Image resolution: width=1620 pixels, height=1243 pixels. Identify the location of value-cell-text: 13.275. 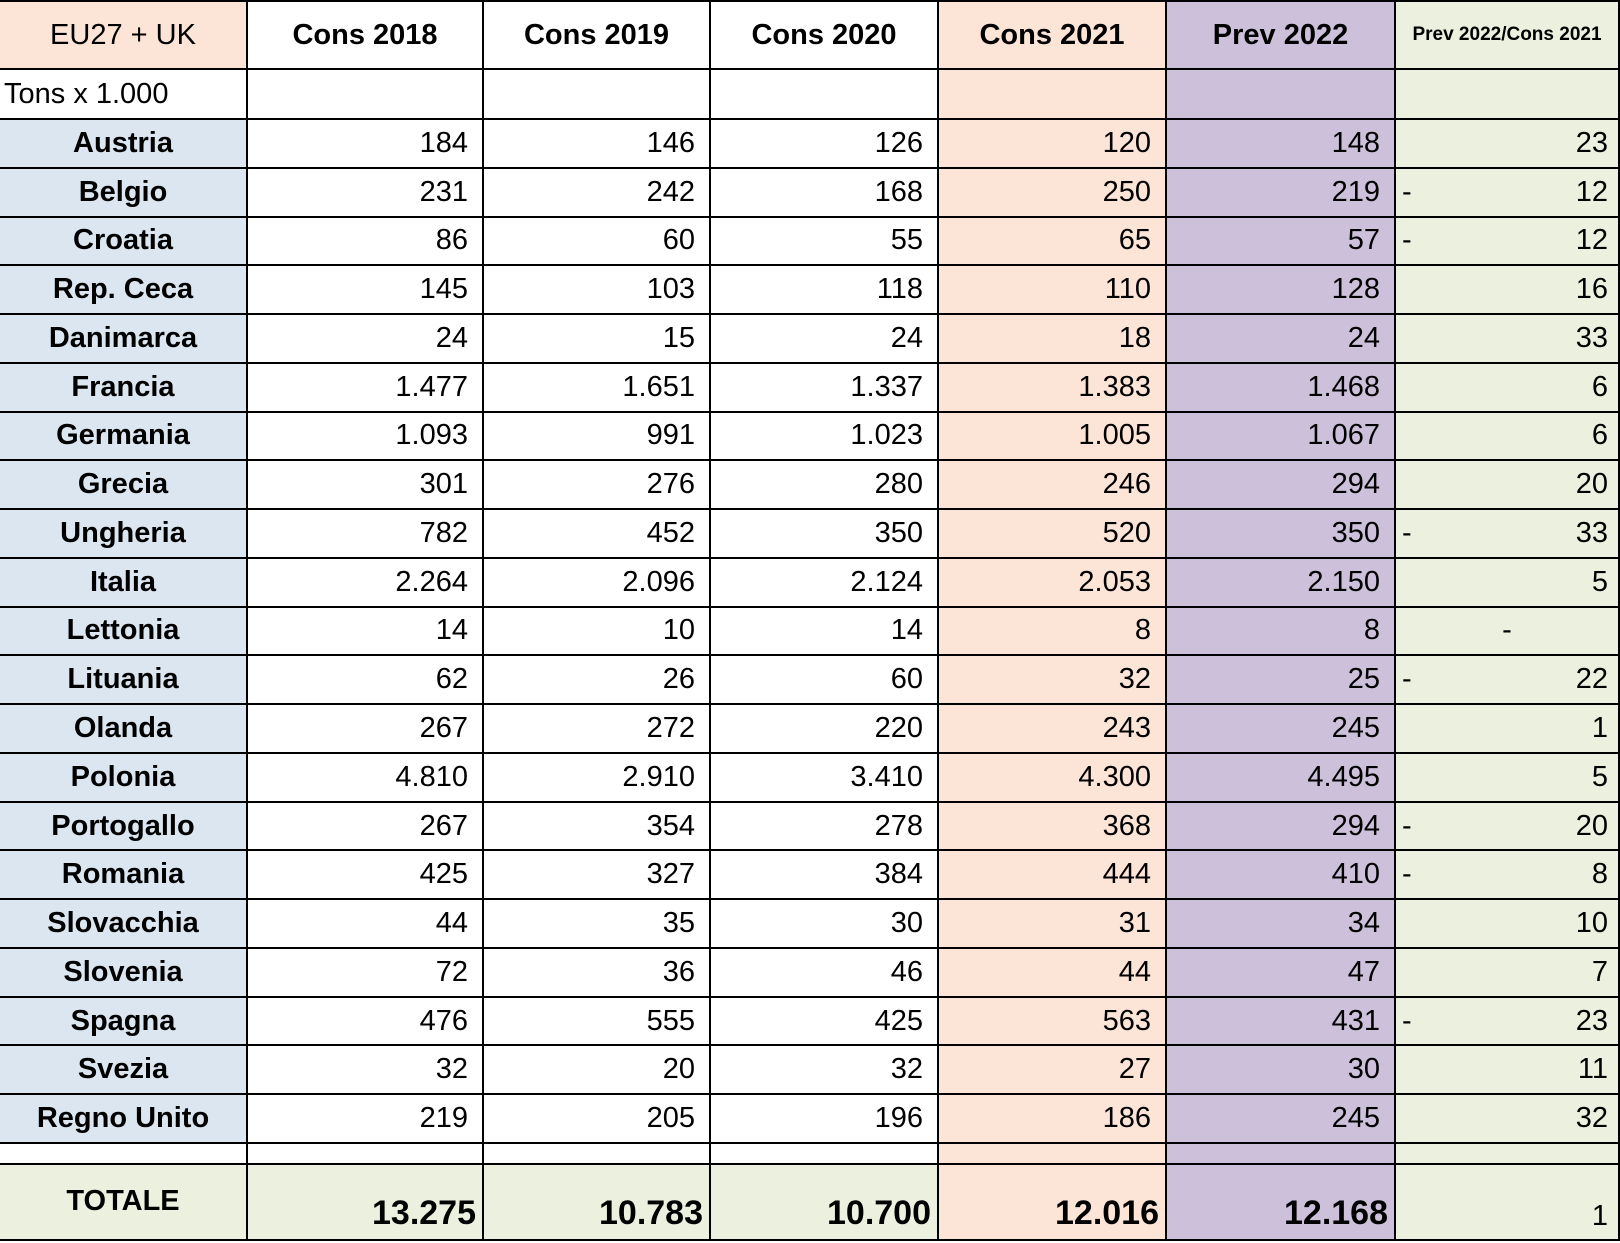
(424, 1212).